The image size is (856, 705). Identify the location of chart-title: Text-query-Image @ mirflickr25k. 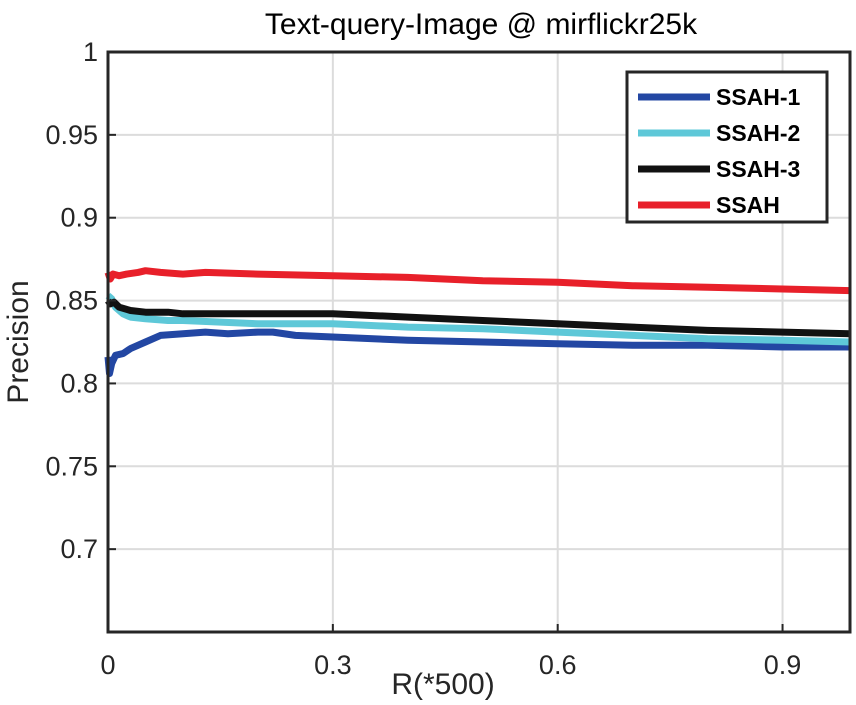
(481, 24).